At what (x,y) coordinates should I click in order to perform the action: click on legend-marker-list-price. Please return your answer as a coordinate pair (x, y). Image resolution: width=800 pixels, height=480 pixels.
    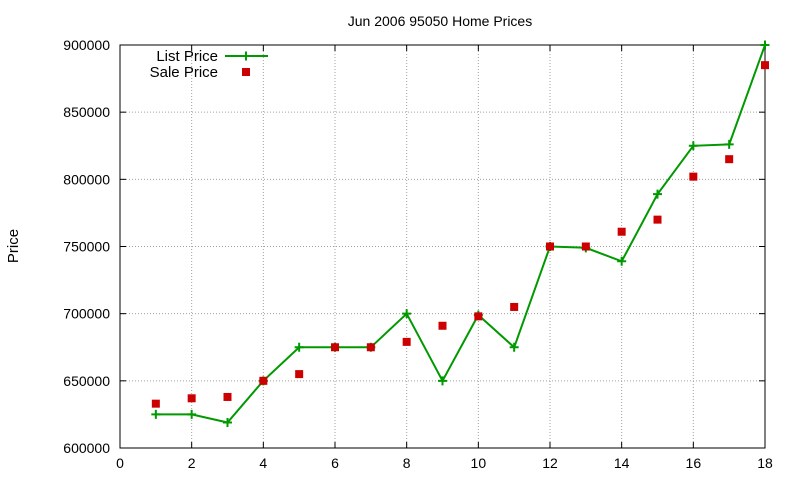
    Looking at the image, I should click on (246, 56).